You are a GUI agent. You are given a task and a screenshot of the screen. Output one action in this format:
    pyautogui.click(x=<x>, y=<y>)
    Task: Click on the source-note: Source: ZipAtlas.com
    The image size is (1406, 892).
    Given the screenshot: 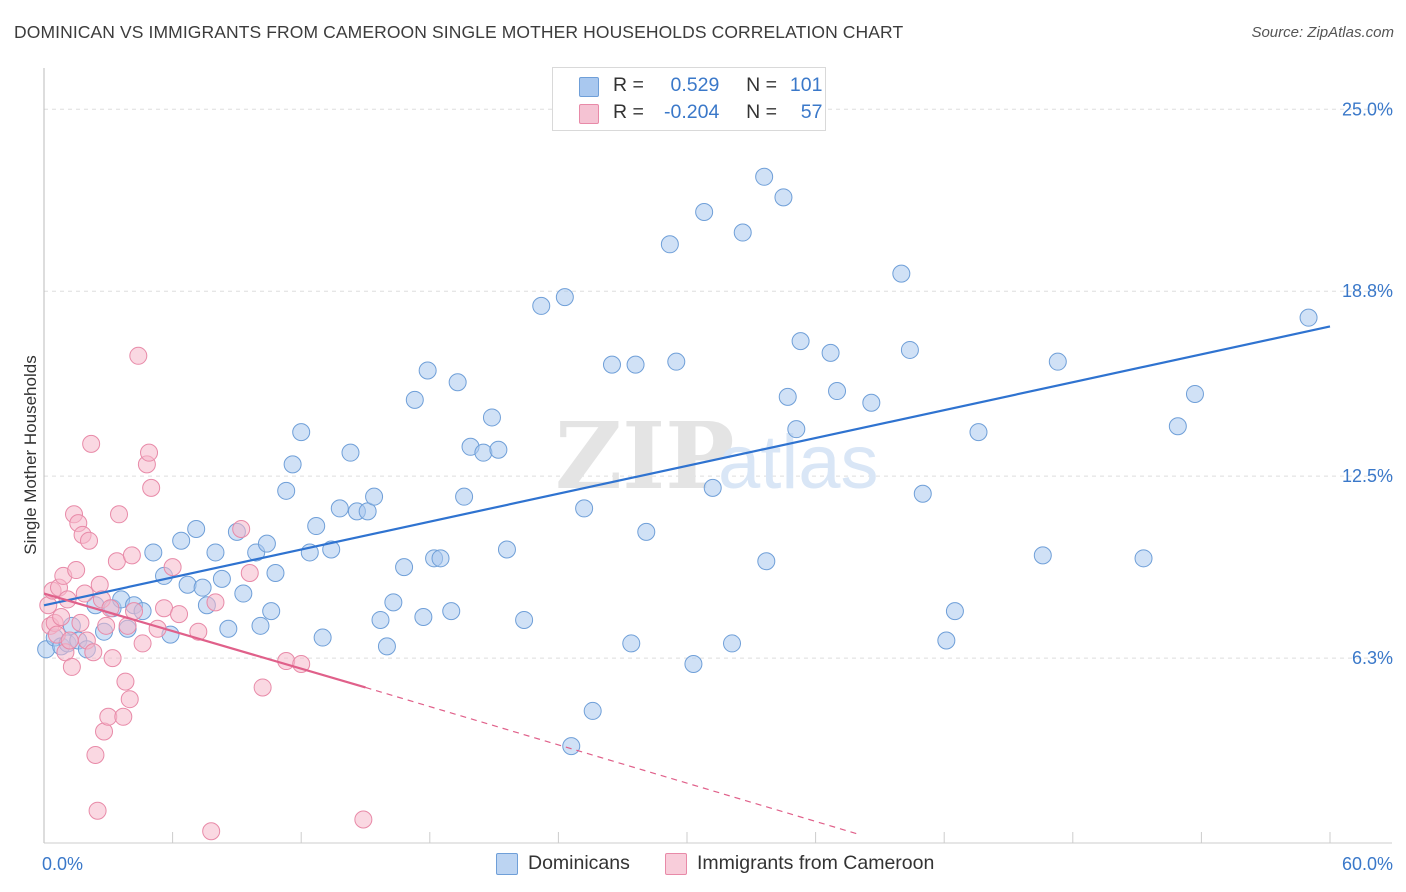 What is the action you would take?
    pyautogui.click(x=1322, y=32)
    